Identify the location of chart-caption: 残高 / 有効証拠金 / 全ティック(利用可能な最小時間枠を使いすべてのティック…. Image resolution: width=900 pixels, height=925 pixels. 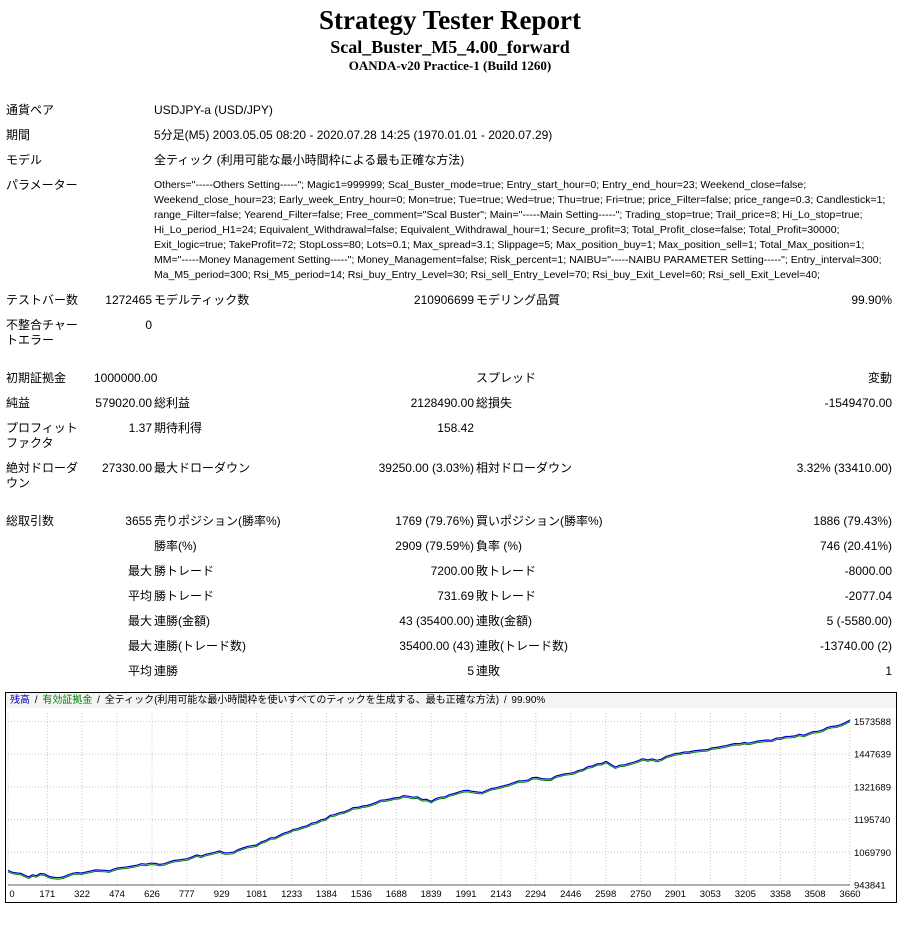
(451, 700).